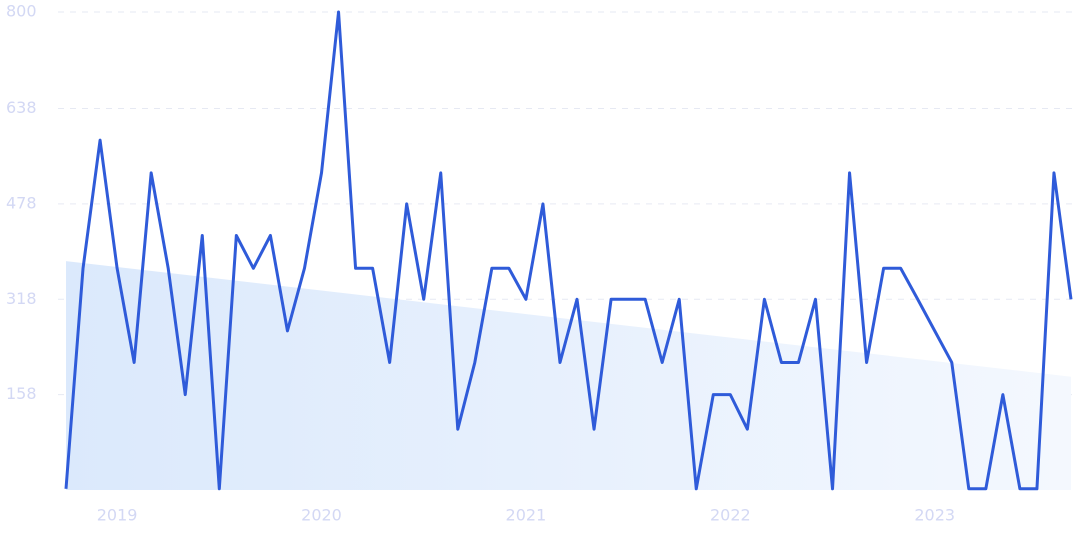 This screenshot has width=1075, height=537. Describe the element at coordinates (526, 515) in the screenshot. I see `x-tick-label: 2021` at that location.